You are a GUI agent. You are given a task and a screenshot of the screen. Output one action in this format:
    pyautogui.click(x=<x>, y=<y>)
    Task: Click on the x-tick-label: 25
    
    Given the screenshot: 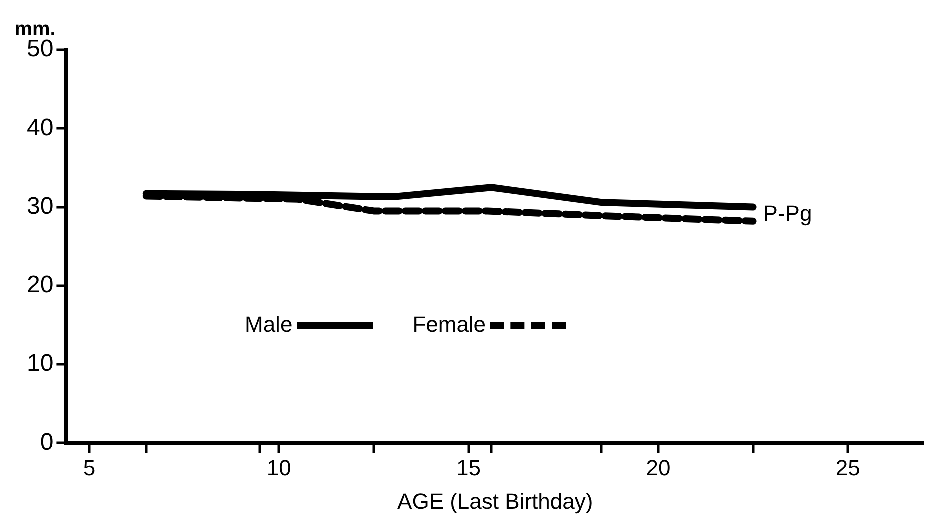 What is the action you would take?
    pyautogui.click(x=848, y=467)
    